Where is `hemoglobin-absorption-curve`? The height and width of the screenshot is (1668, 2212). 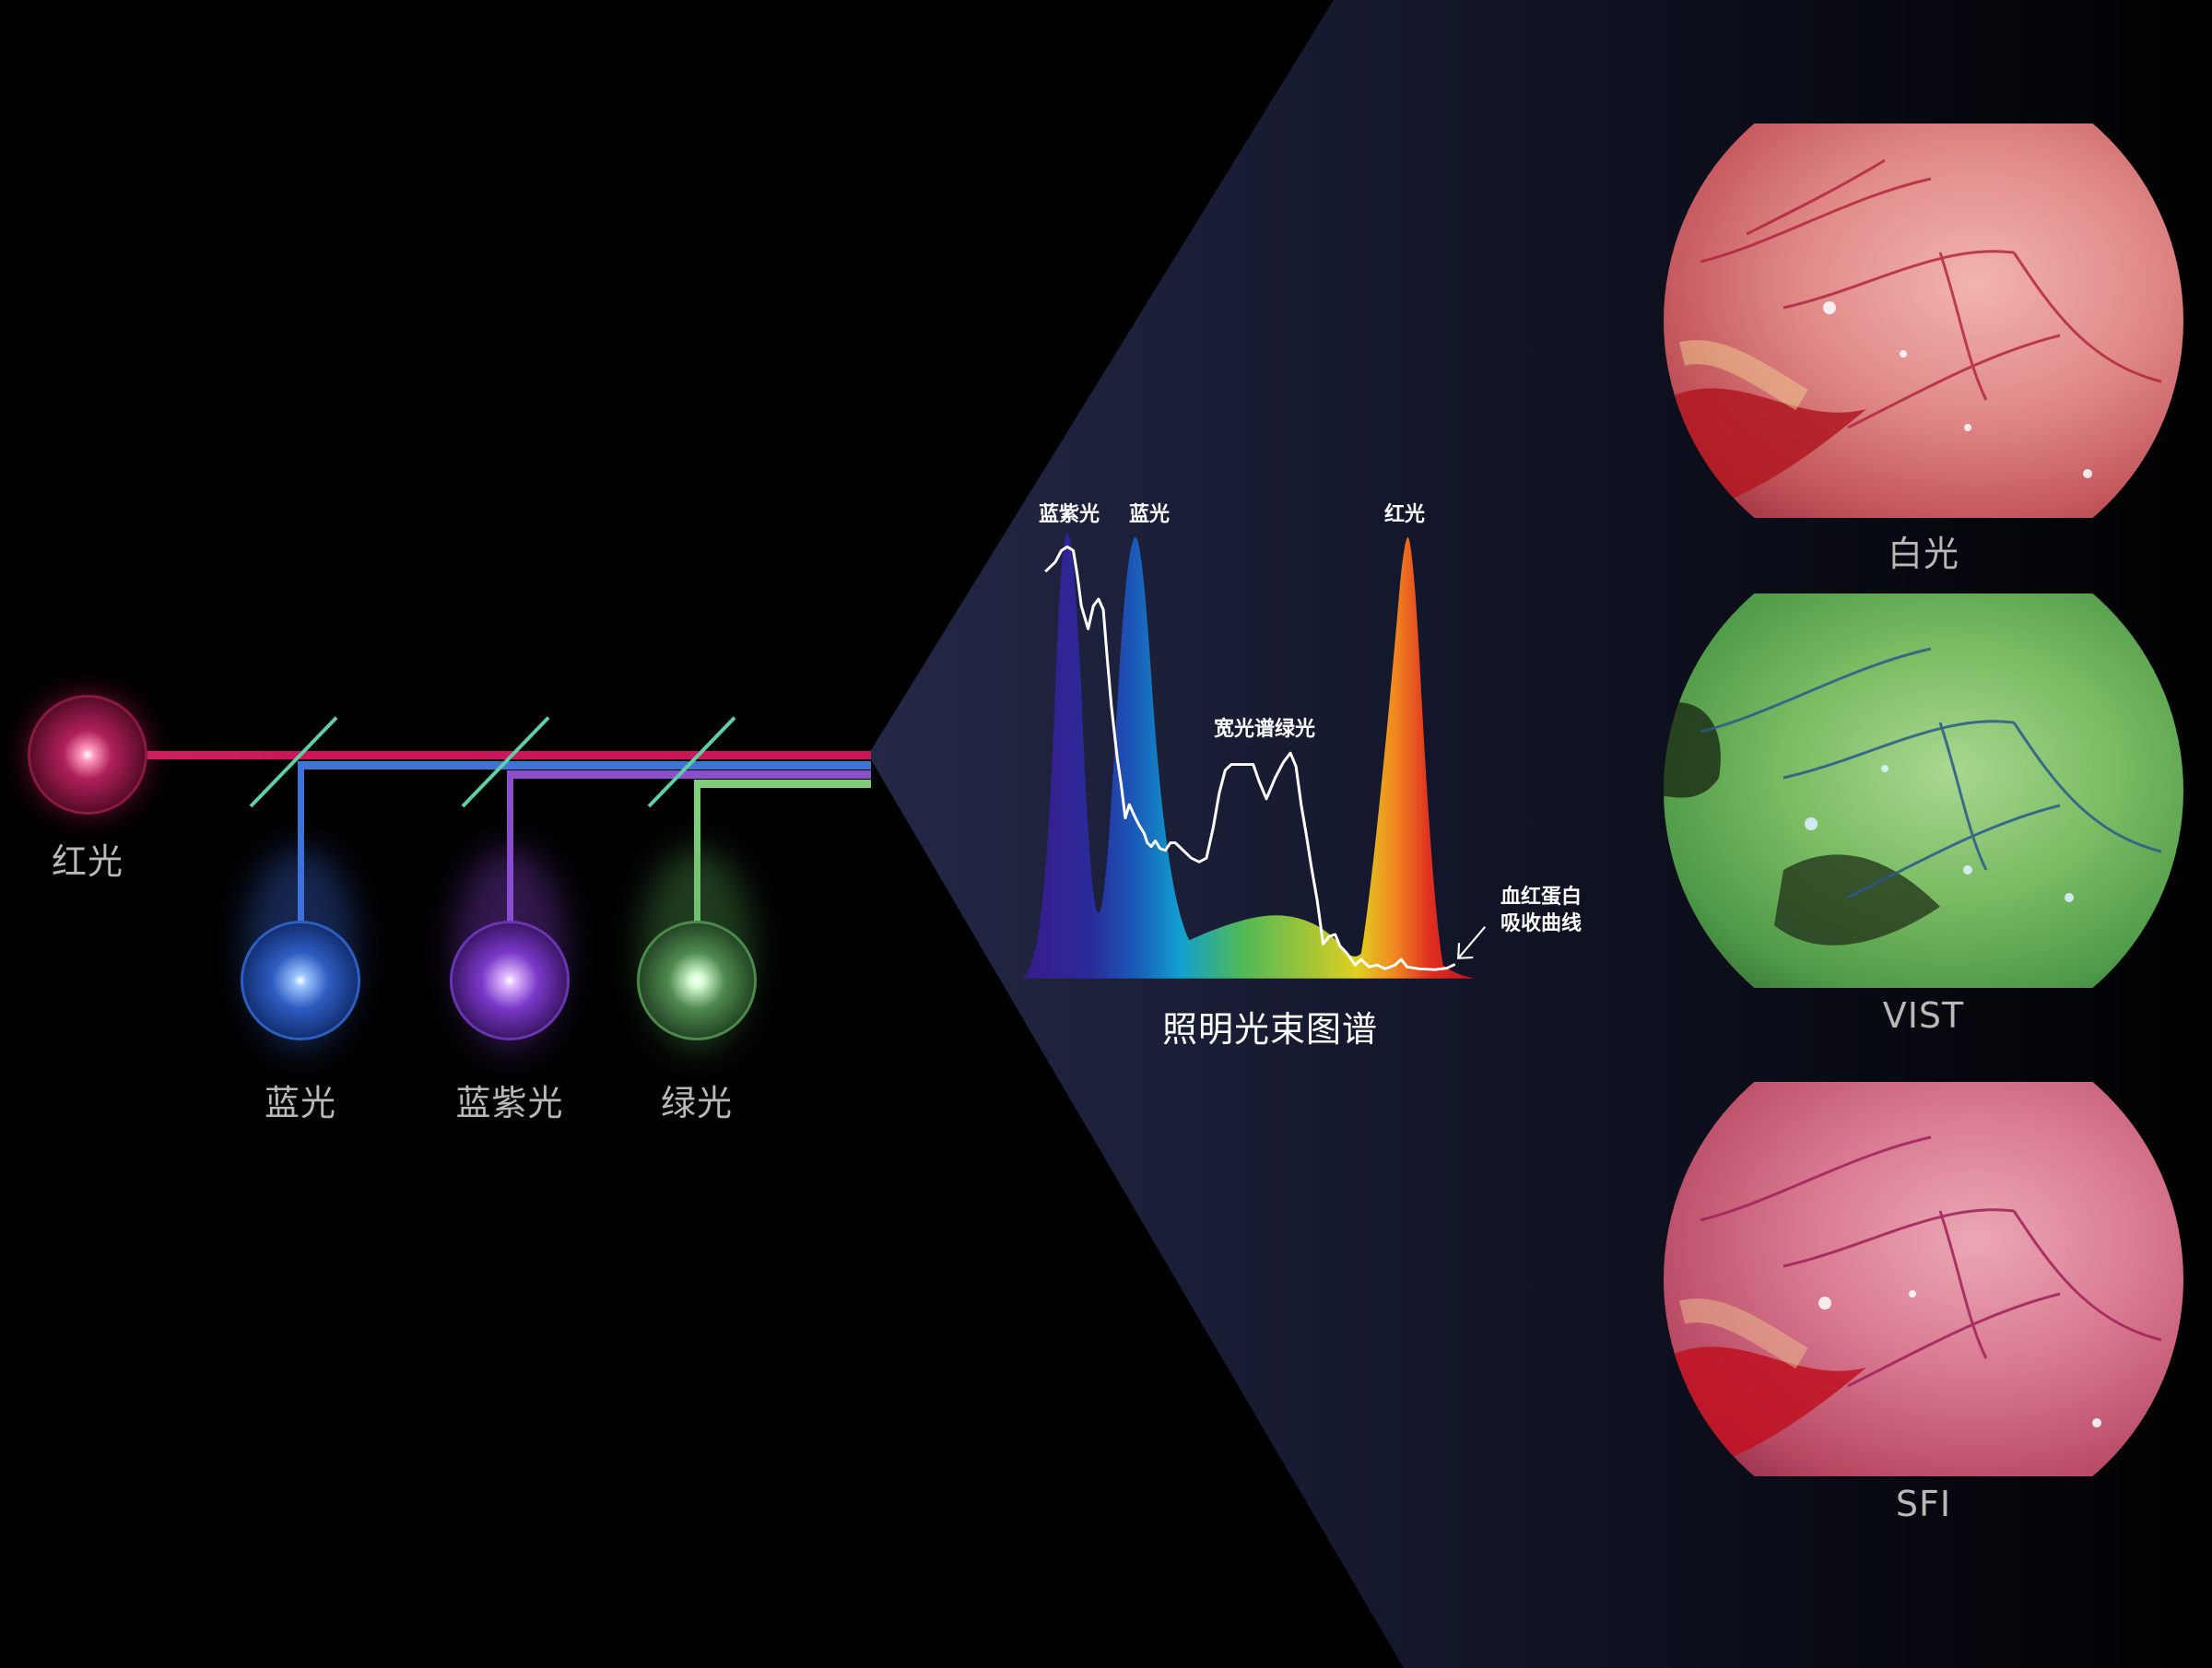
hemoglobin-absorption-curve is located at coordinates (1250, 758).